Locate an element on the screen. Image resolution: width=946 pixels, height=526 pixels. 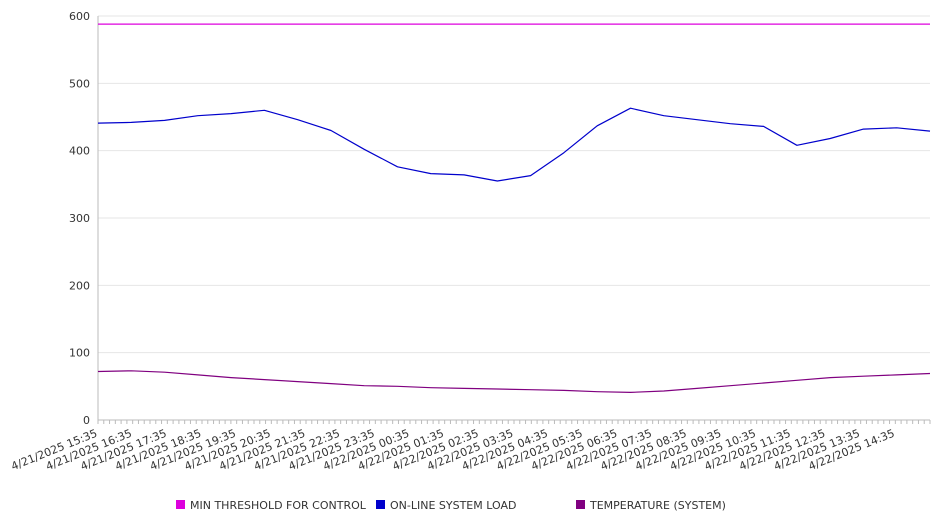
y-tick-label: 400 is located at coordinates (79, 151).